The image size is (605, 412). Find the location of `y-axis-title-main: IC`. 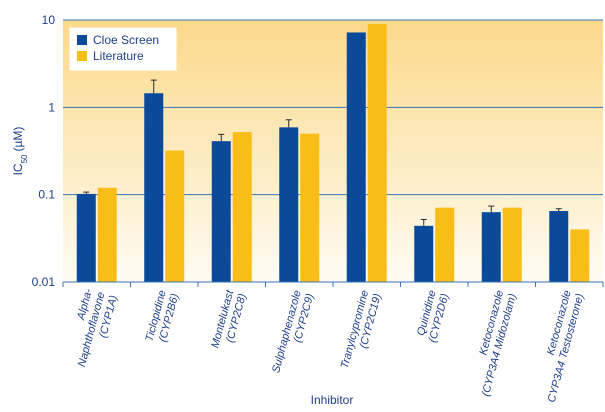

y-axis-title-main: IC is located at coordinates (18, 169).